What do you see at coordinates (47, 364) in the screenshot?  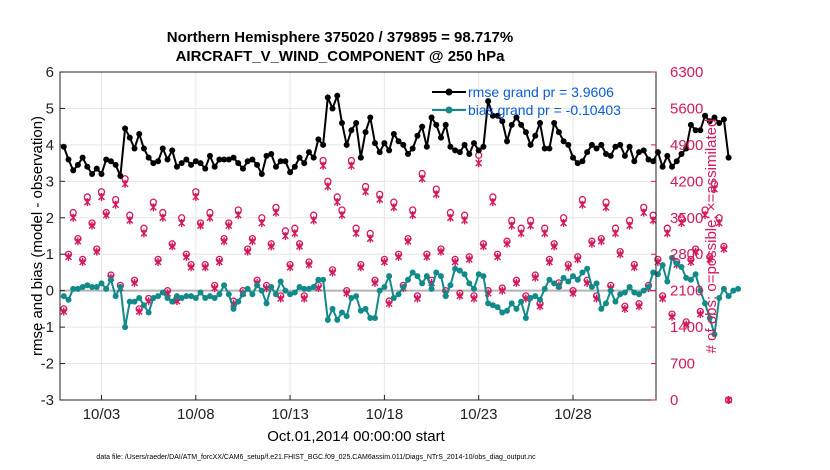 I see `y-tick-label: -2` at bounding box center [47, 364].